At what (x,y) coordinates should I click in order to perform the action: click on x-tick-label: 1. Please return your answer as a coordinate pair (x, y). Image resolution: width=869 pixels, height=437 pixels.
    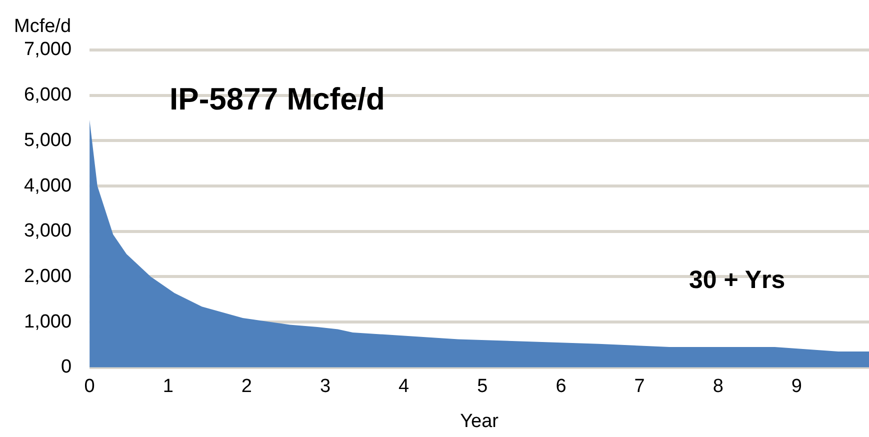
    Looking at the image, I should click on (168, 387).